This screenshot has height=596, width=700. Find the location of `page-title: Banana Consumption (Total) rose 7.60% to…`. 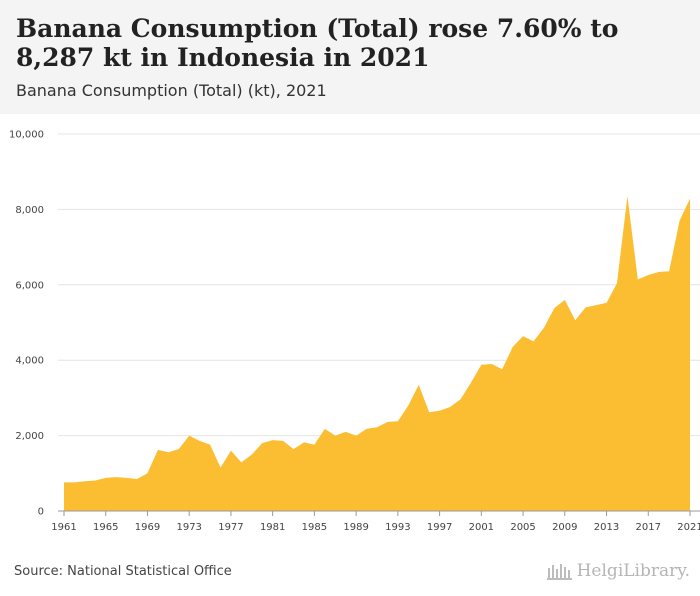

page-title: Banana Consumption (Total) rose 7.60% to… is located at coordinates (317, 43).